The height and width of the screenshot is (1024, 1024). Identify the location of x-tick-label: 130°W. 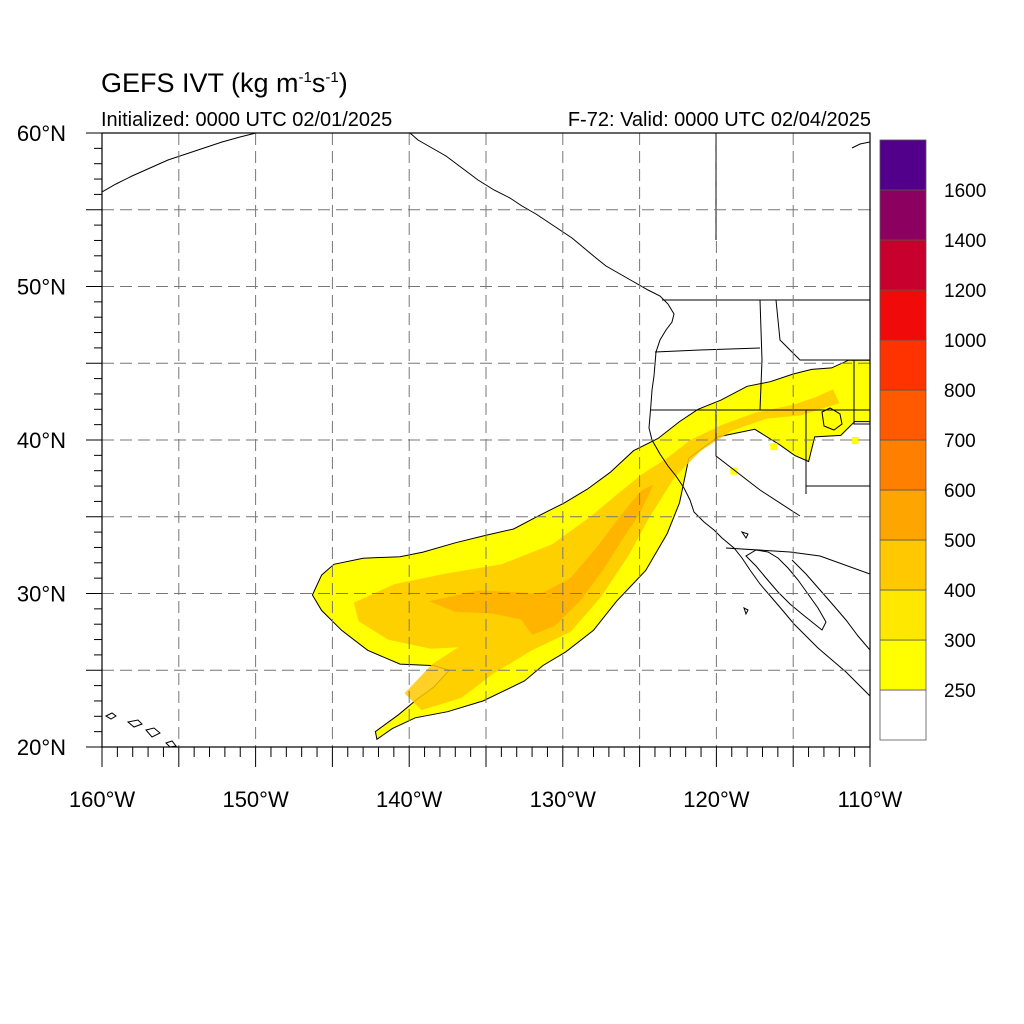
(563, 799).